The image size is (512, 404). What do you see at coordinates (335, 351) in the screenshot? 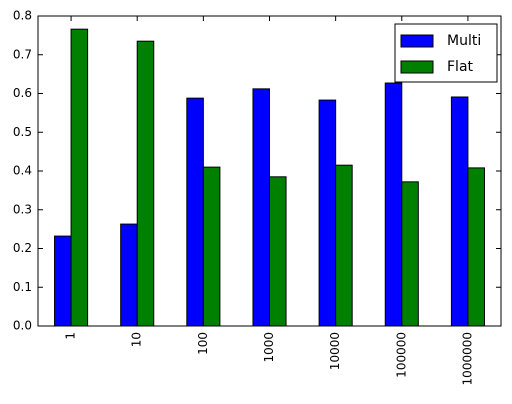
I see `x-tick-label: 10000` at bounding box center [335, 351].